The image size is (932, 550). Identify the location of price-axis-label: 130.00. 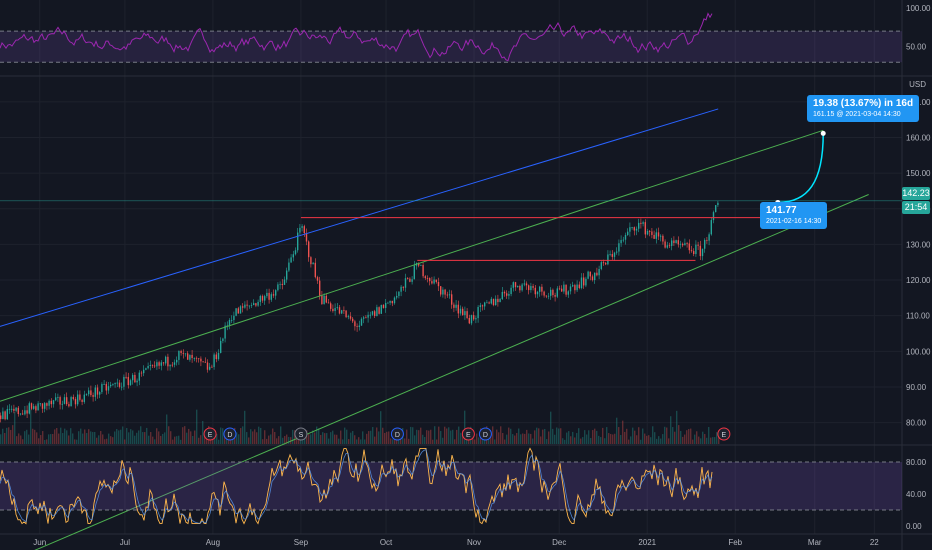
(918, 244).